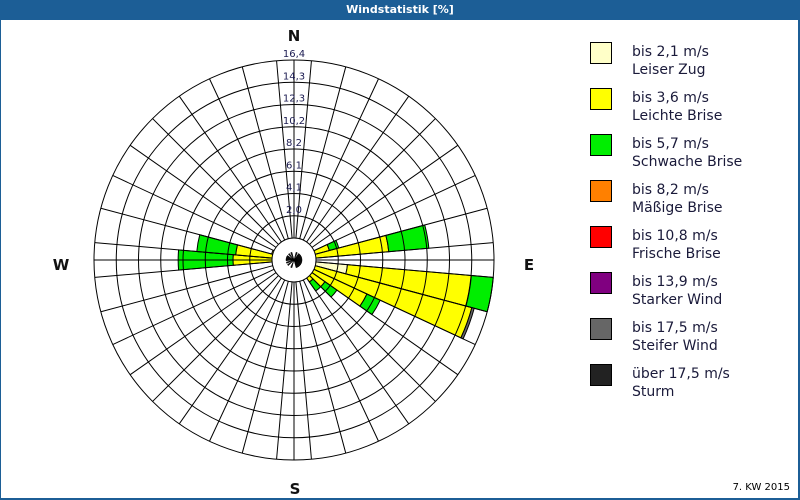 The image size is (800, 500). Describe the element at coordinates (670, 98) in the screenshot. I see `legend-speed: bis 3,6 m/s` at that location.